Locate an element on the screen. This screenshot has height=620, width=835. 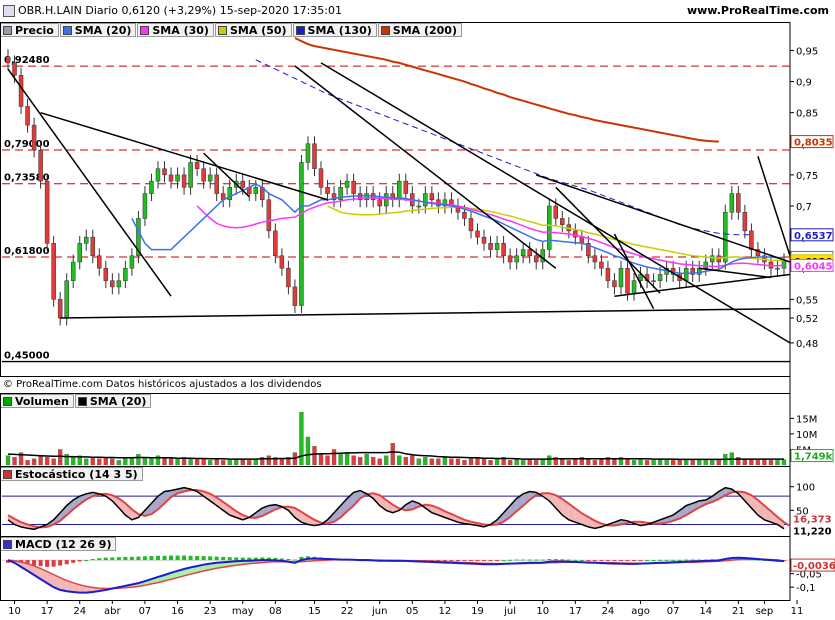
x-tick-label: 24 is located at coordinates (608, 611).